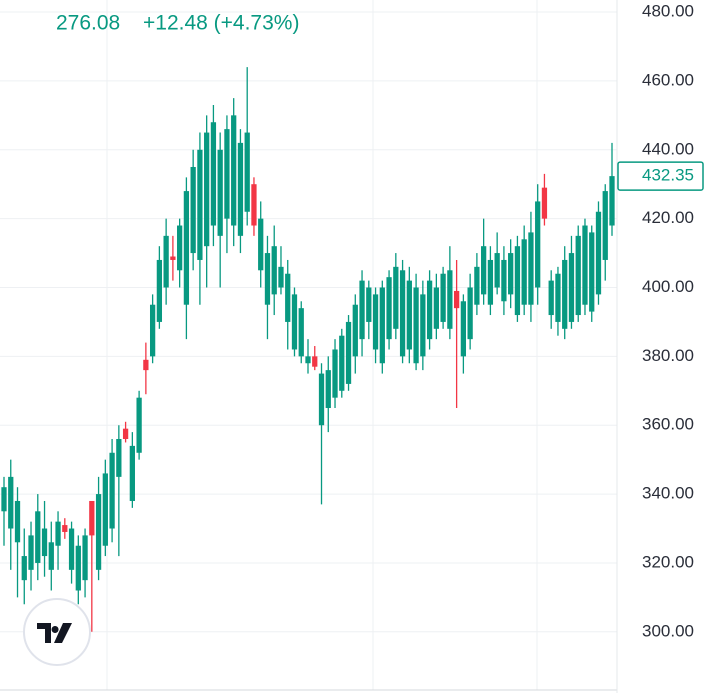  What do you see at coordinates (668, 148) in the screenshot?
I see `y-tick-label: 440.00` at bounding box center [668, 148].